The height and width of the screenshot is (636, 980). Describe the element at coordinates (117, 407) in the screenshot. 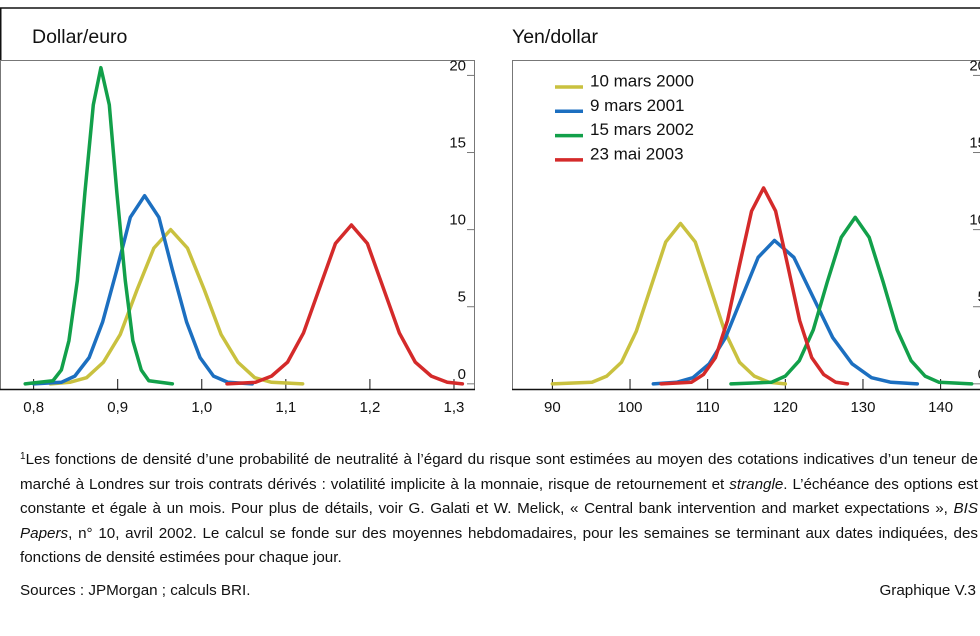

I see `x-tick-label: 0,9` at that location.